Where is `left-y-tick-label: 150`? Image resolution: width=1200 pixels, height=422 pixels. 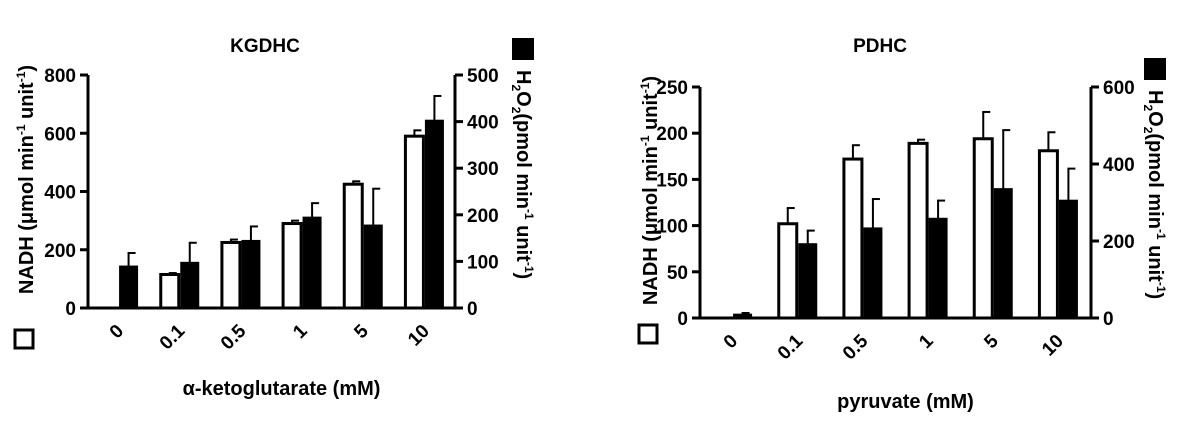 left-y-tick-label: 150 is located at coordinates (672, 180).